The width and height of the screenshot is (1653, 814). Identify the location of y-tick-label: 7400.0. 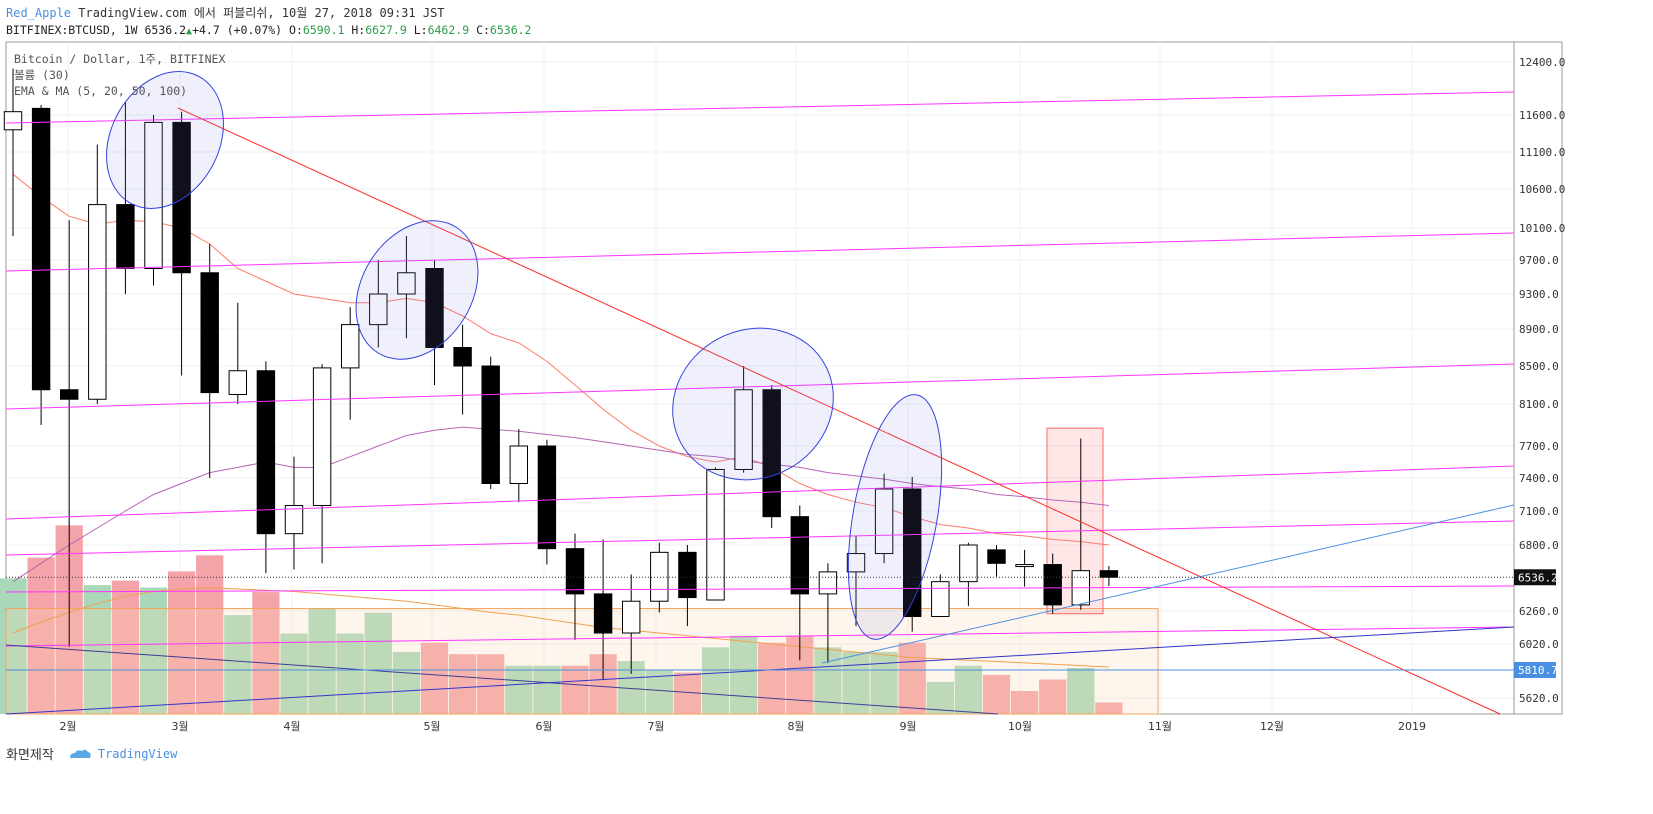
(1539, 478).